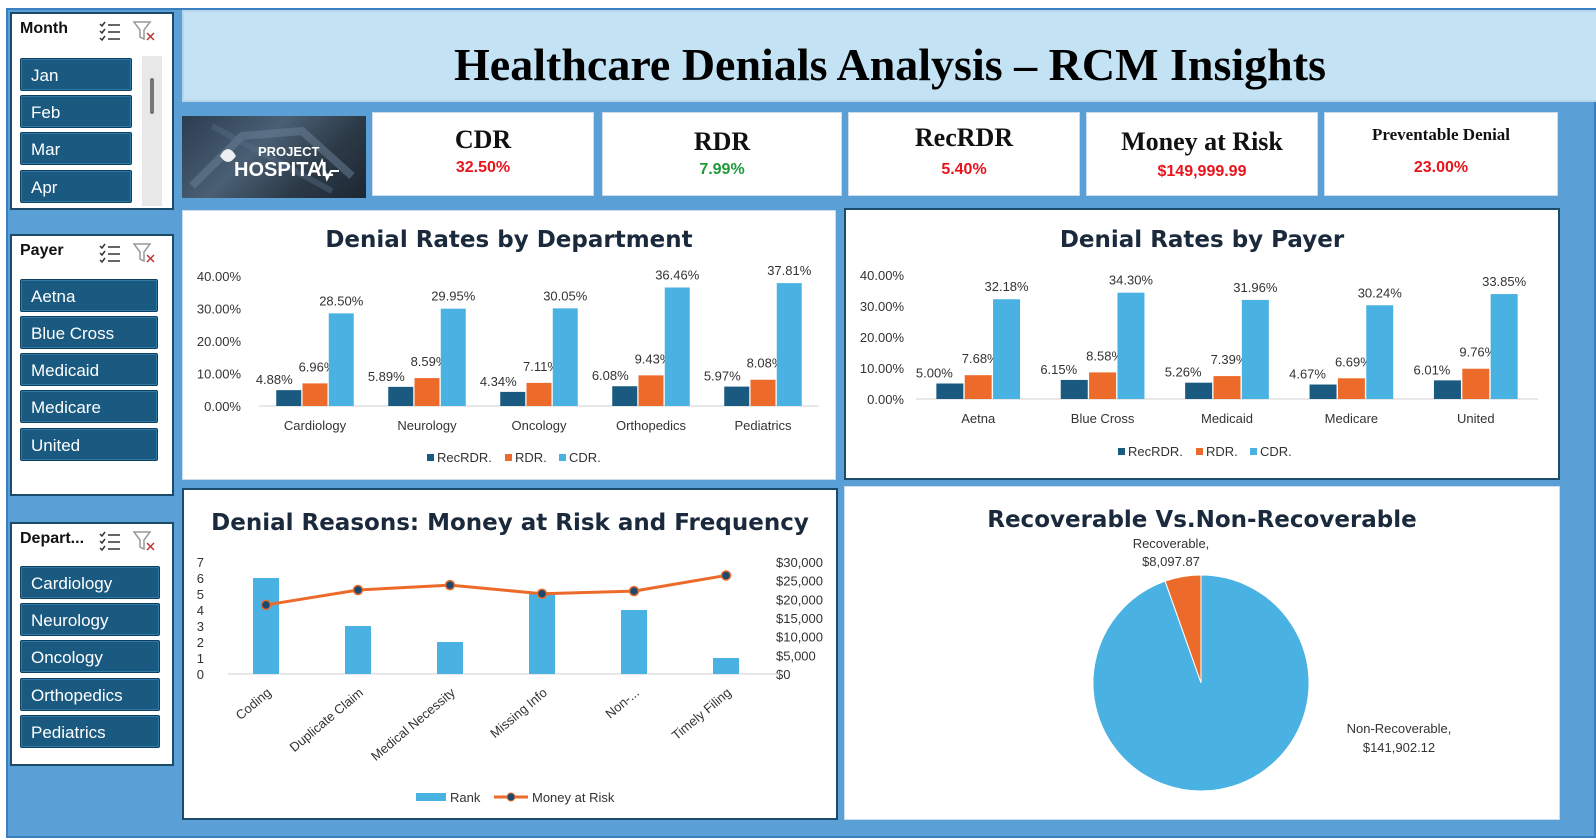 The width and height of the screenshot is (1596, 838). What do you see at coordinates (76, 186) in the screenshot?
I see `slicer-item-apr: Apr` at bounding box center [76, 186].